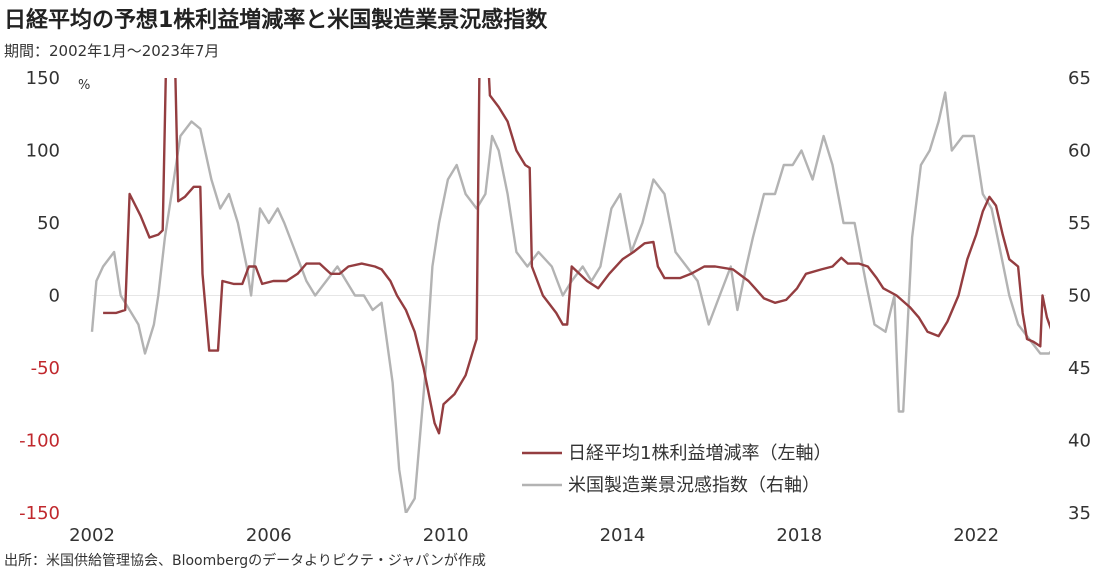 The width and height of the screenshot is (1117, 576). What do you see at coordinates (92, 535) in the screenshot?
I see `x-tick-label: 2002` at bounding box center [92, 535].